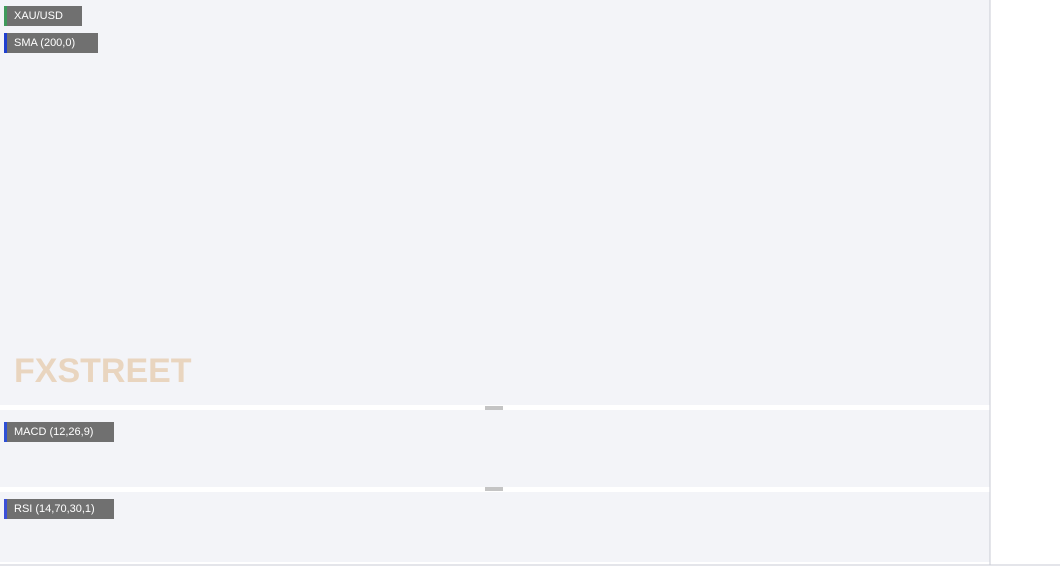 The image size is (1060, 587). I want to click on macd-panel, so click(495, 448).